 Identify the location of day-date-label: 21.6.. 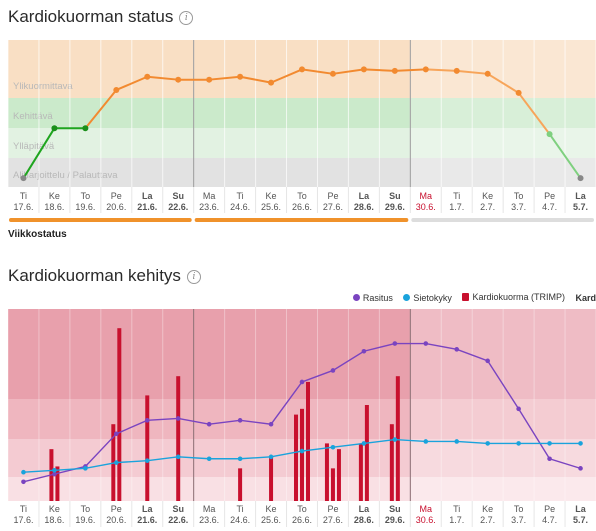
(147, 520).